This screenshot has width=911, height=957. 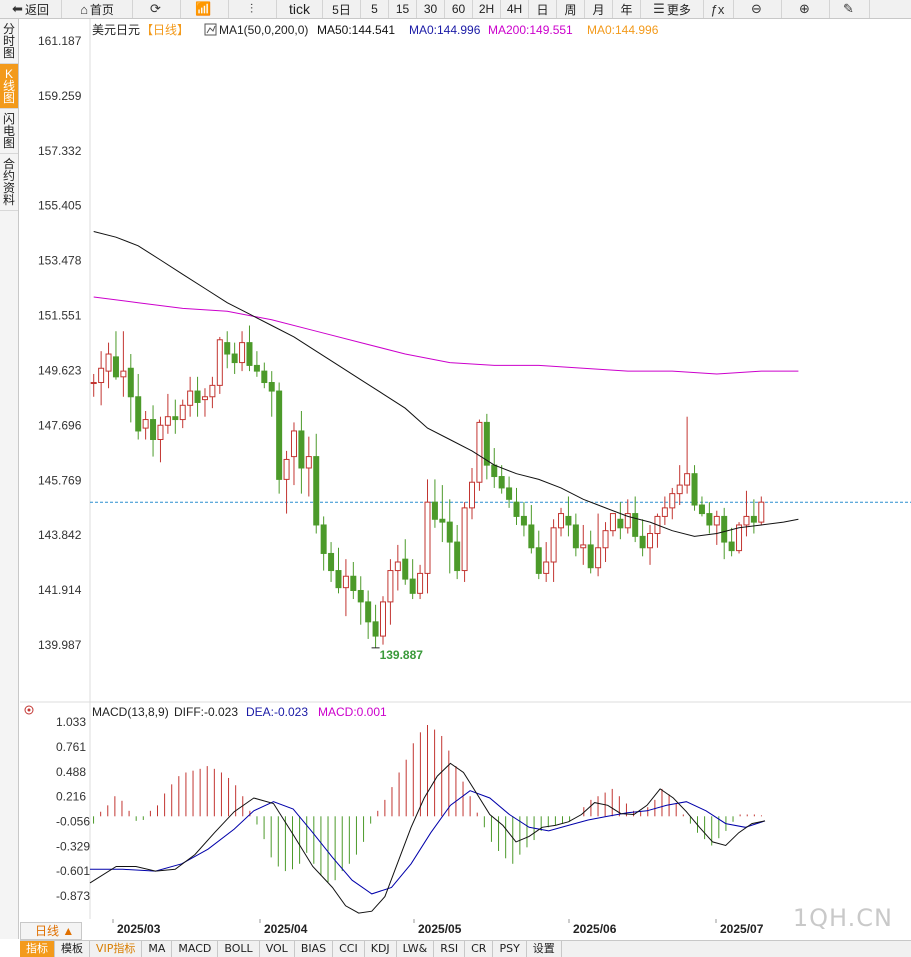 What do you see at coordinates (806, 9) in the screenshot?
I see `zoom-in-button: ⊕` at bounding box center [806, 9].